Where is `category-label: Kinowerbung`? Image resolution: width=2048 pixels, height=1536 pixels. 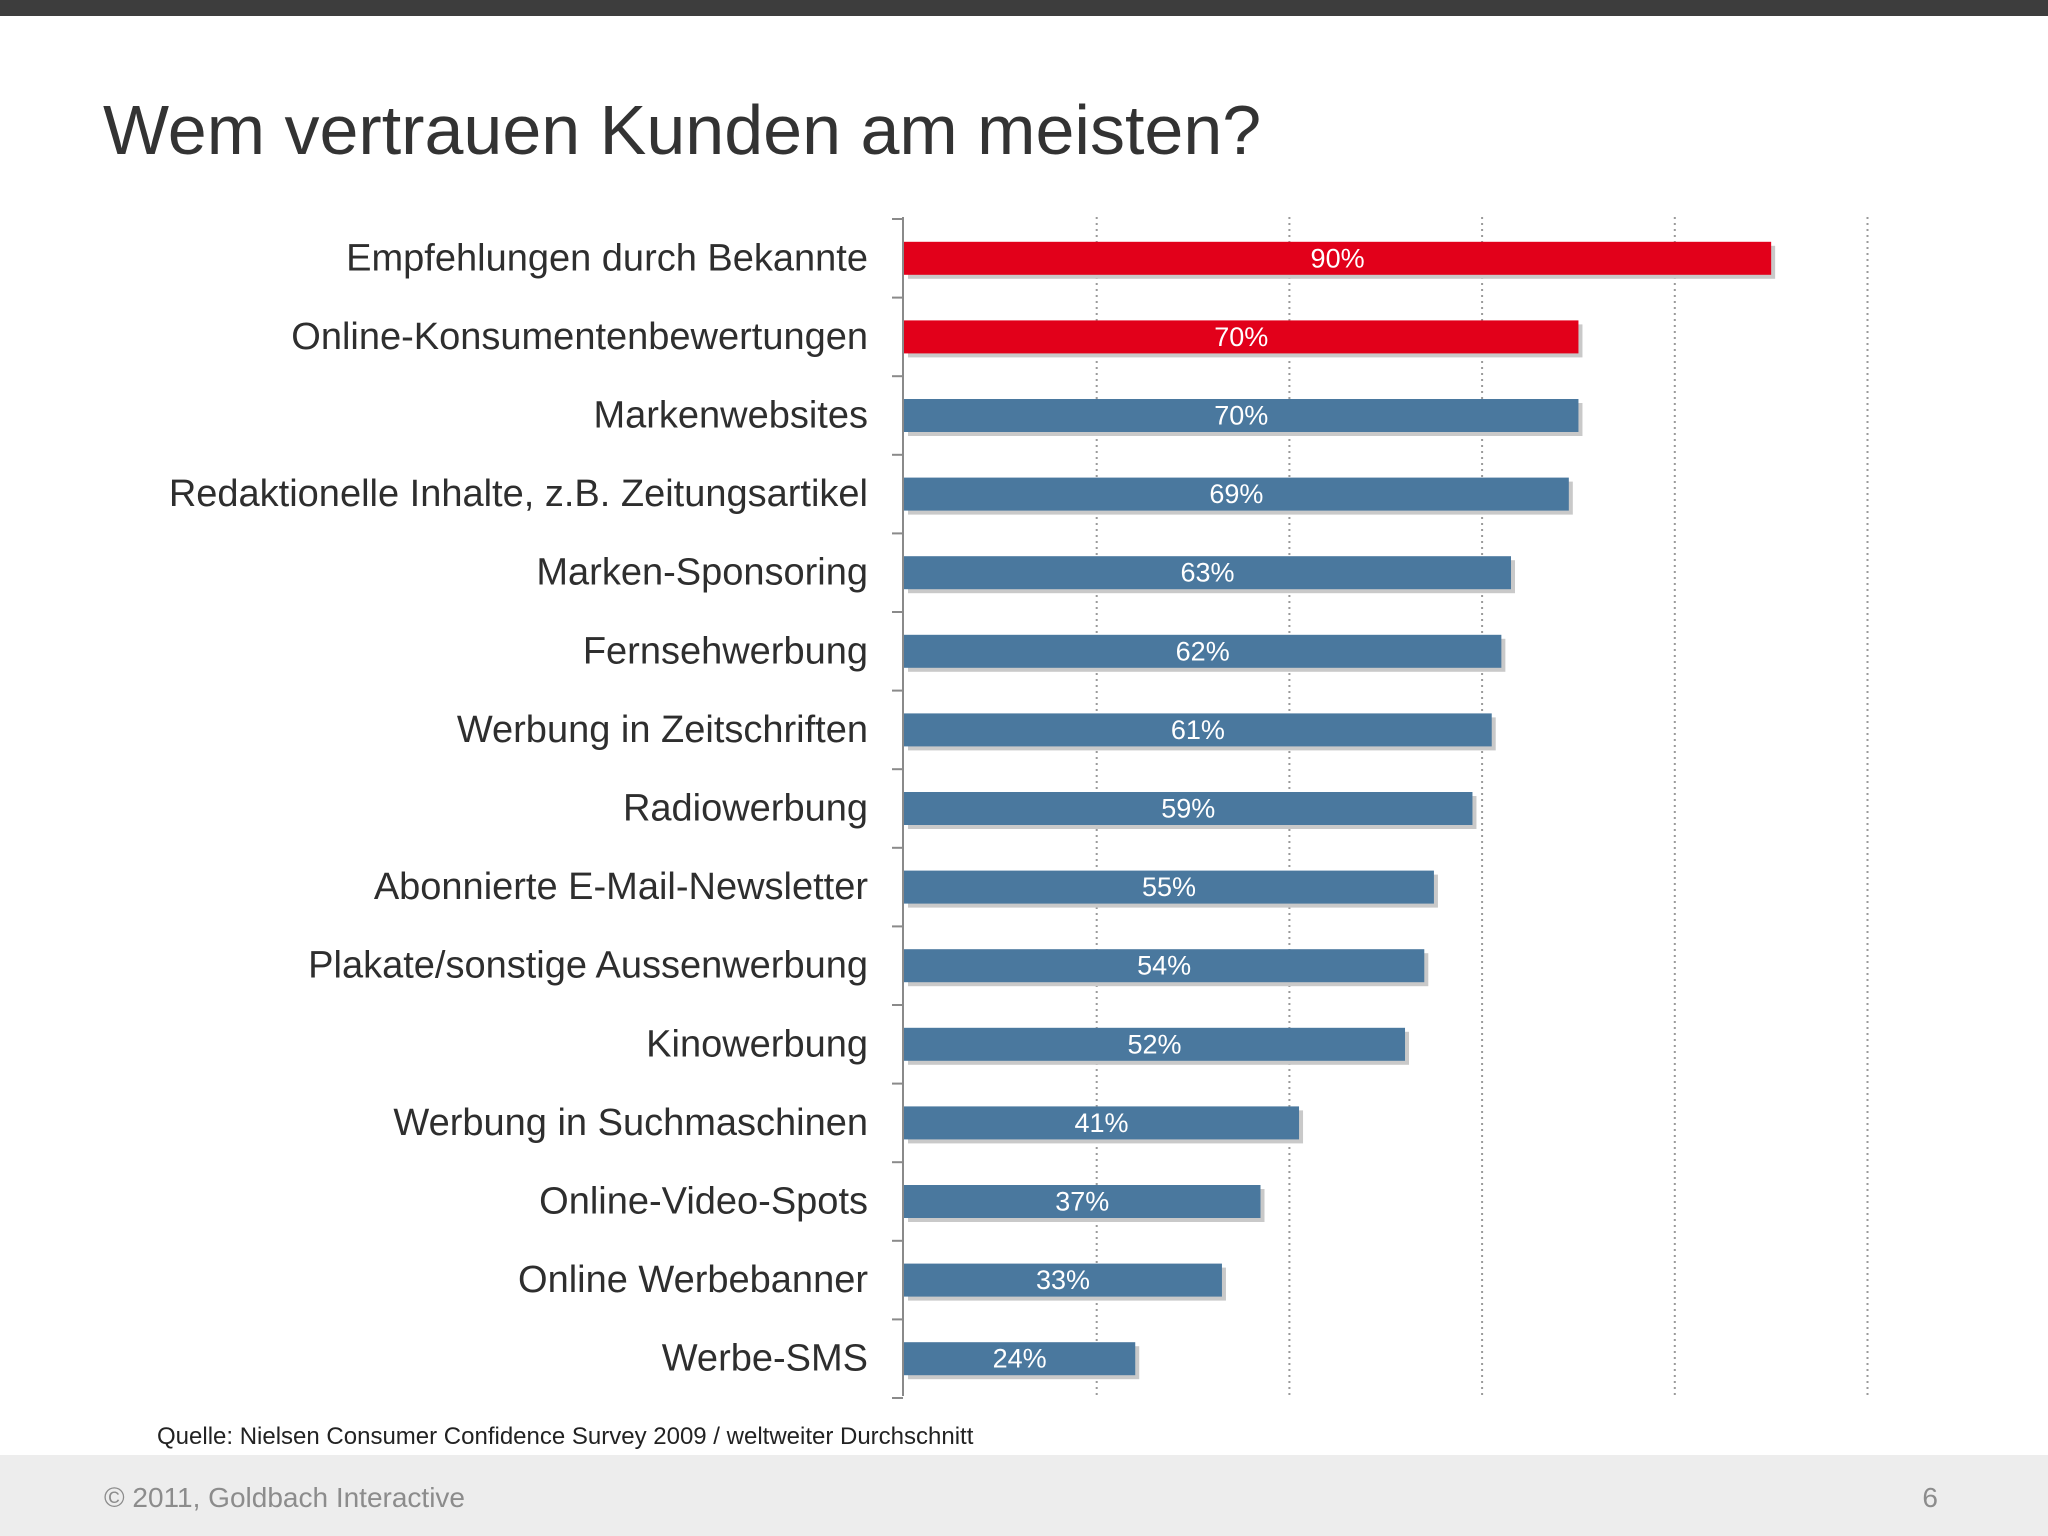 category-label: Kinowerbung is located at coordinates (757, 1044).